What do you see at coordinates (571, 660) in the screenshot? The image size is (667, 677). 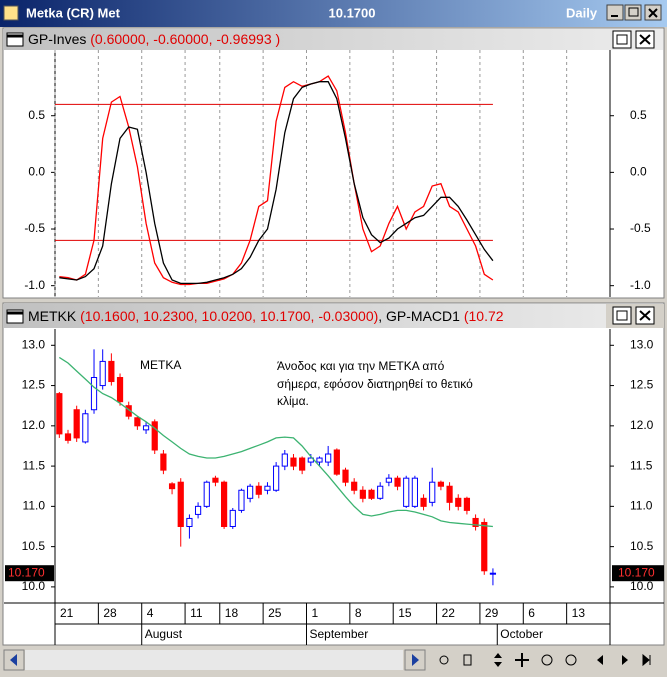 I see `zoom-in-button` at bounding box center [571, 660].